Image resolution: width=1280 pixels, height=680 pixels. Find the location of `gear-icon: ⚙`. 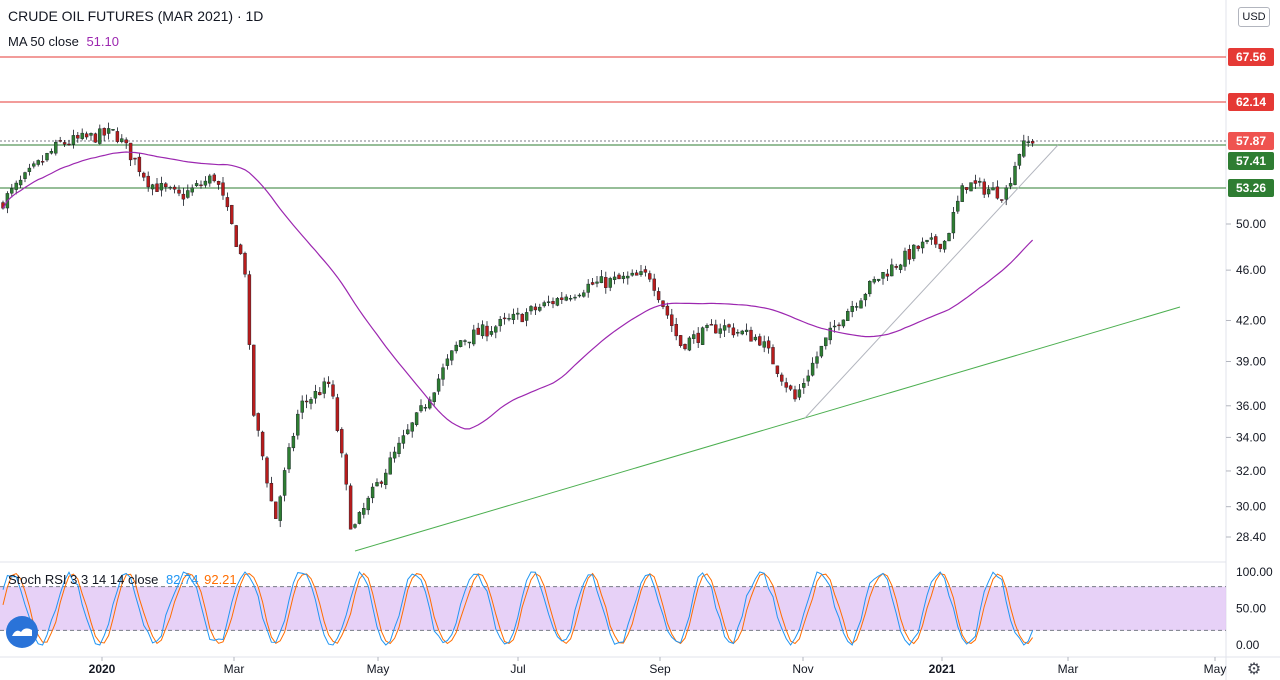

gear-icon: ⚙ is located at coordinates (1254, 668).